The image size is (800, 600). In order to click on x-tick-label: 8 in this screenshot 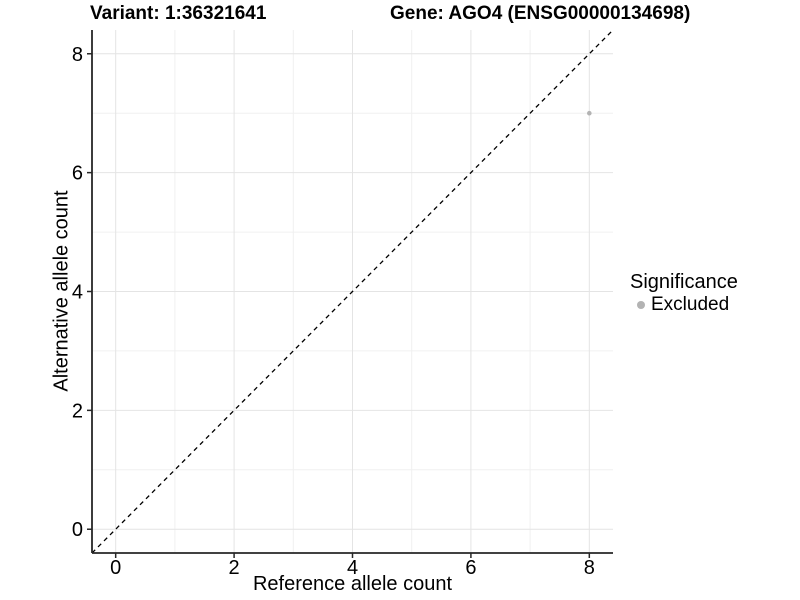, I will do `click(589, 568)`.